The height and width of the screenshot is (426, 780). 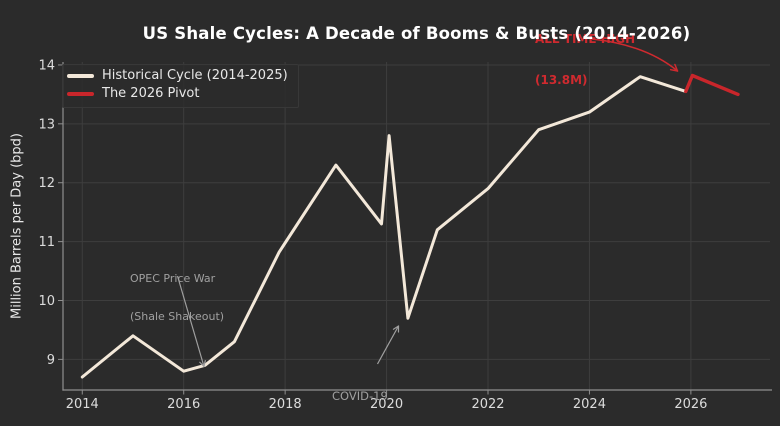 What do you see at coordinates (690, 404) in the screenshot?
I see `x-tick-label: 2026` at bounding box center [690, 404].